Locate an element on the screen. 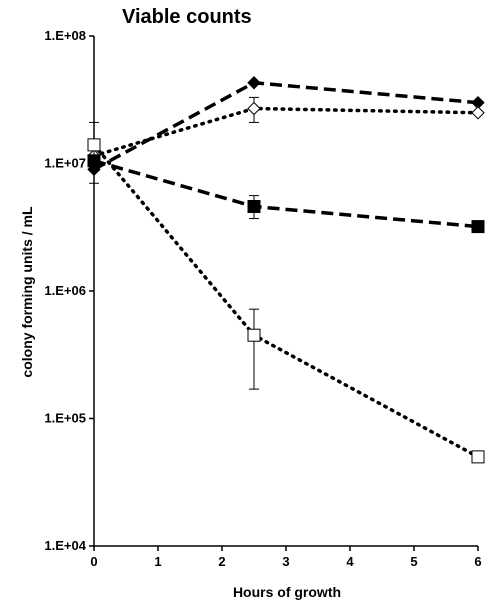 Image resolution: width=490 pixels, height=607 pixels. x-tick-label: 0 is located at coordinates (93, 561).